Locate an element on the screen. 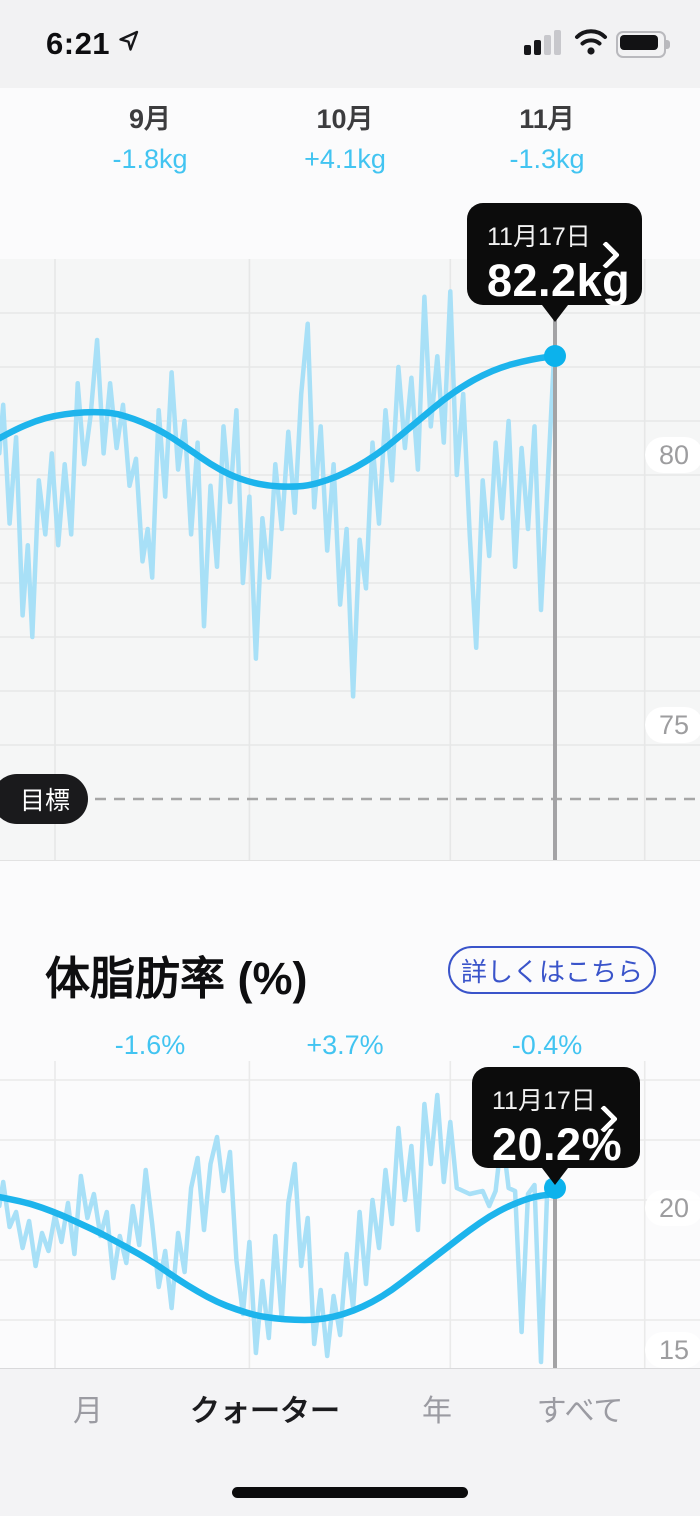 The image size is (700, 1516). month-column-oct: 10月 +4.1kg is located at coordinates (345, 136).